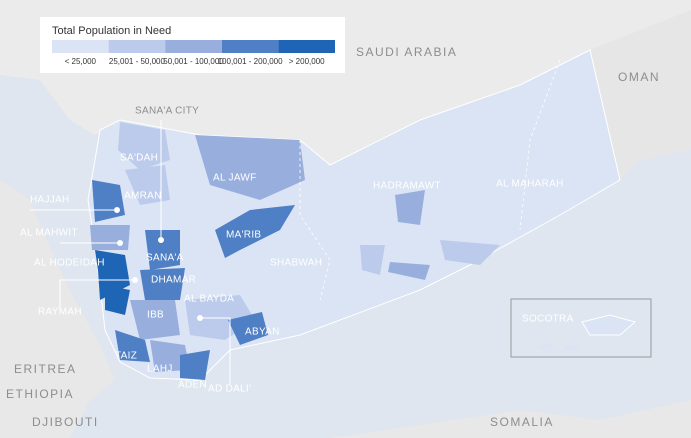 This screenshot has height=438, width=691. Describe the element at coordinates (45, 369) in the screenshot. I see `country-label: ERITREA` at that location.